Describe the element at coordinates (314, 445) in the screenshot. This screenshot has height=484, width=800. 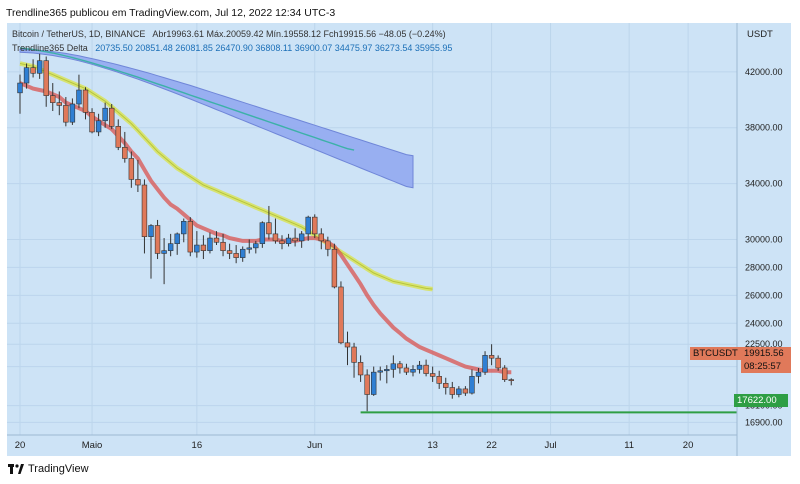
I see `x-tick-label: Jun` at that location.